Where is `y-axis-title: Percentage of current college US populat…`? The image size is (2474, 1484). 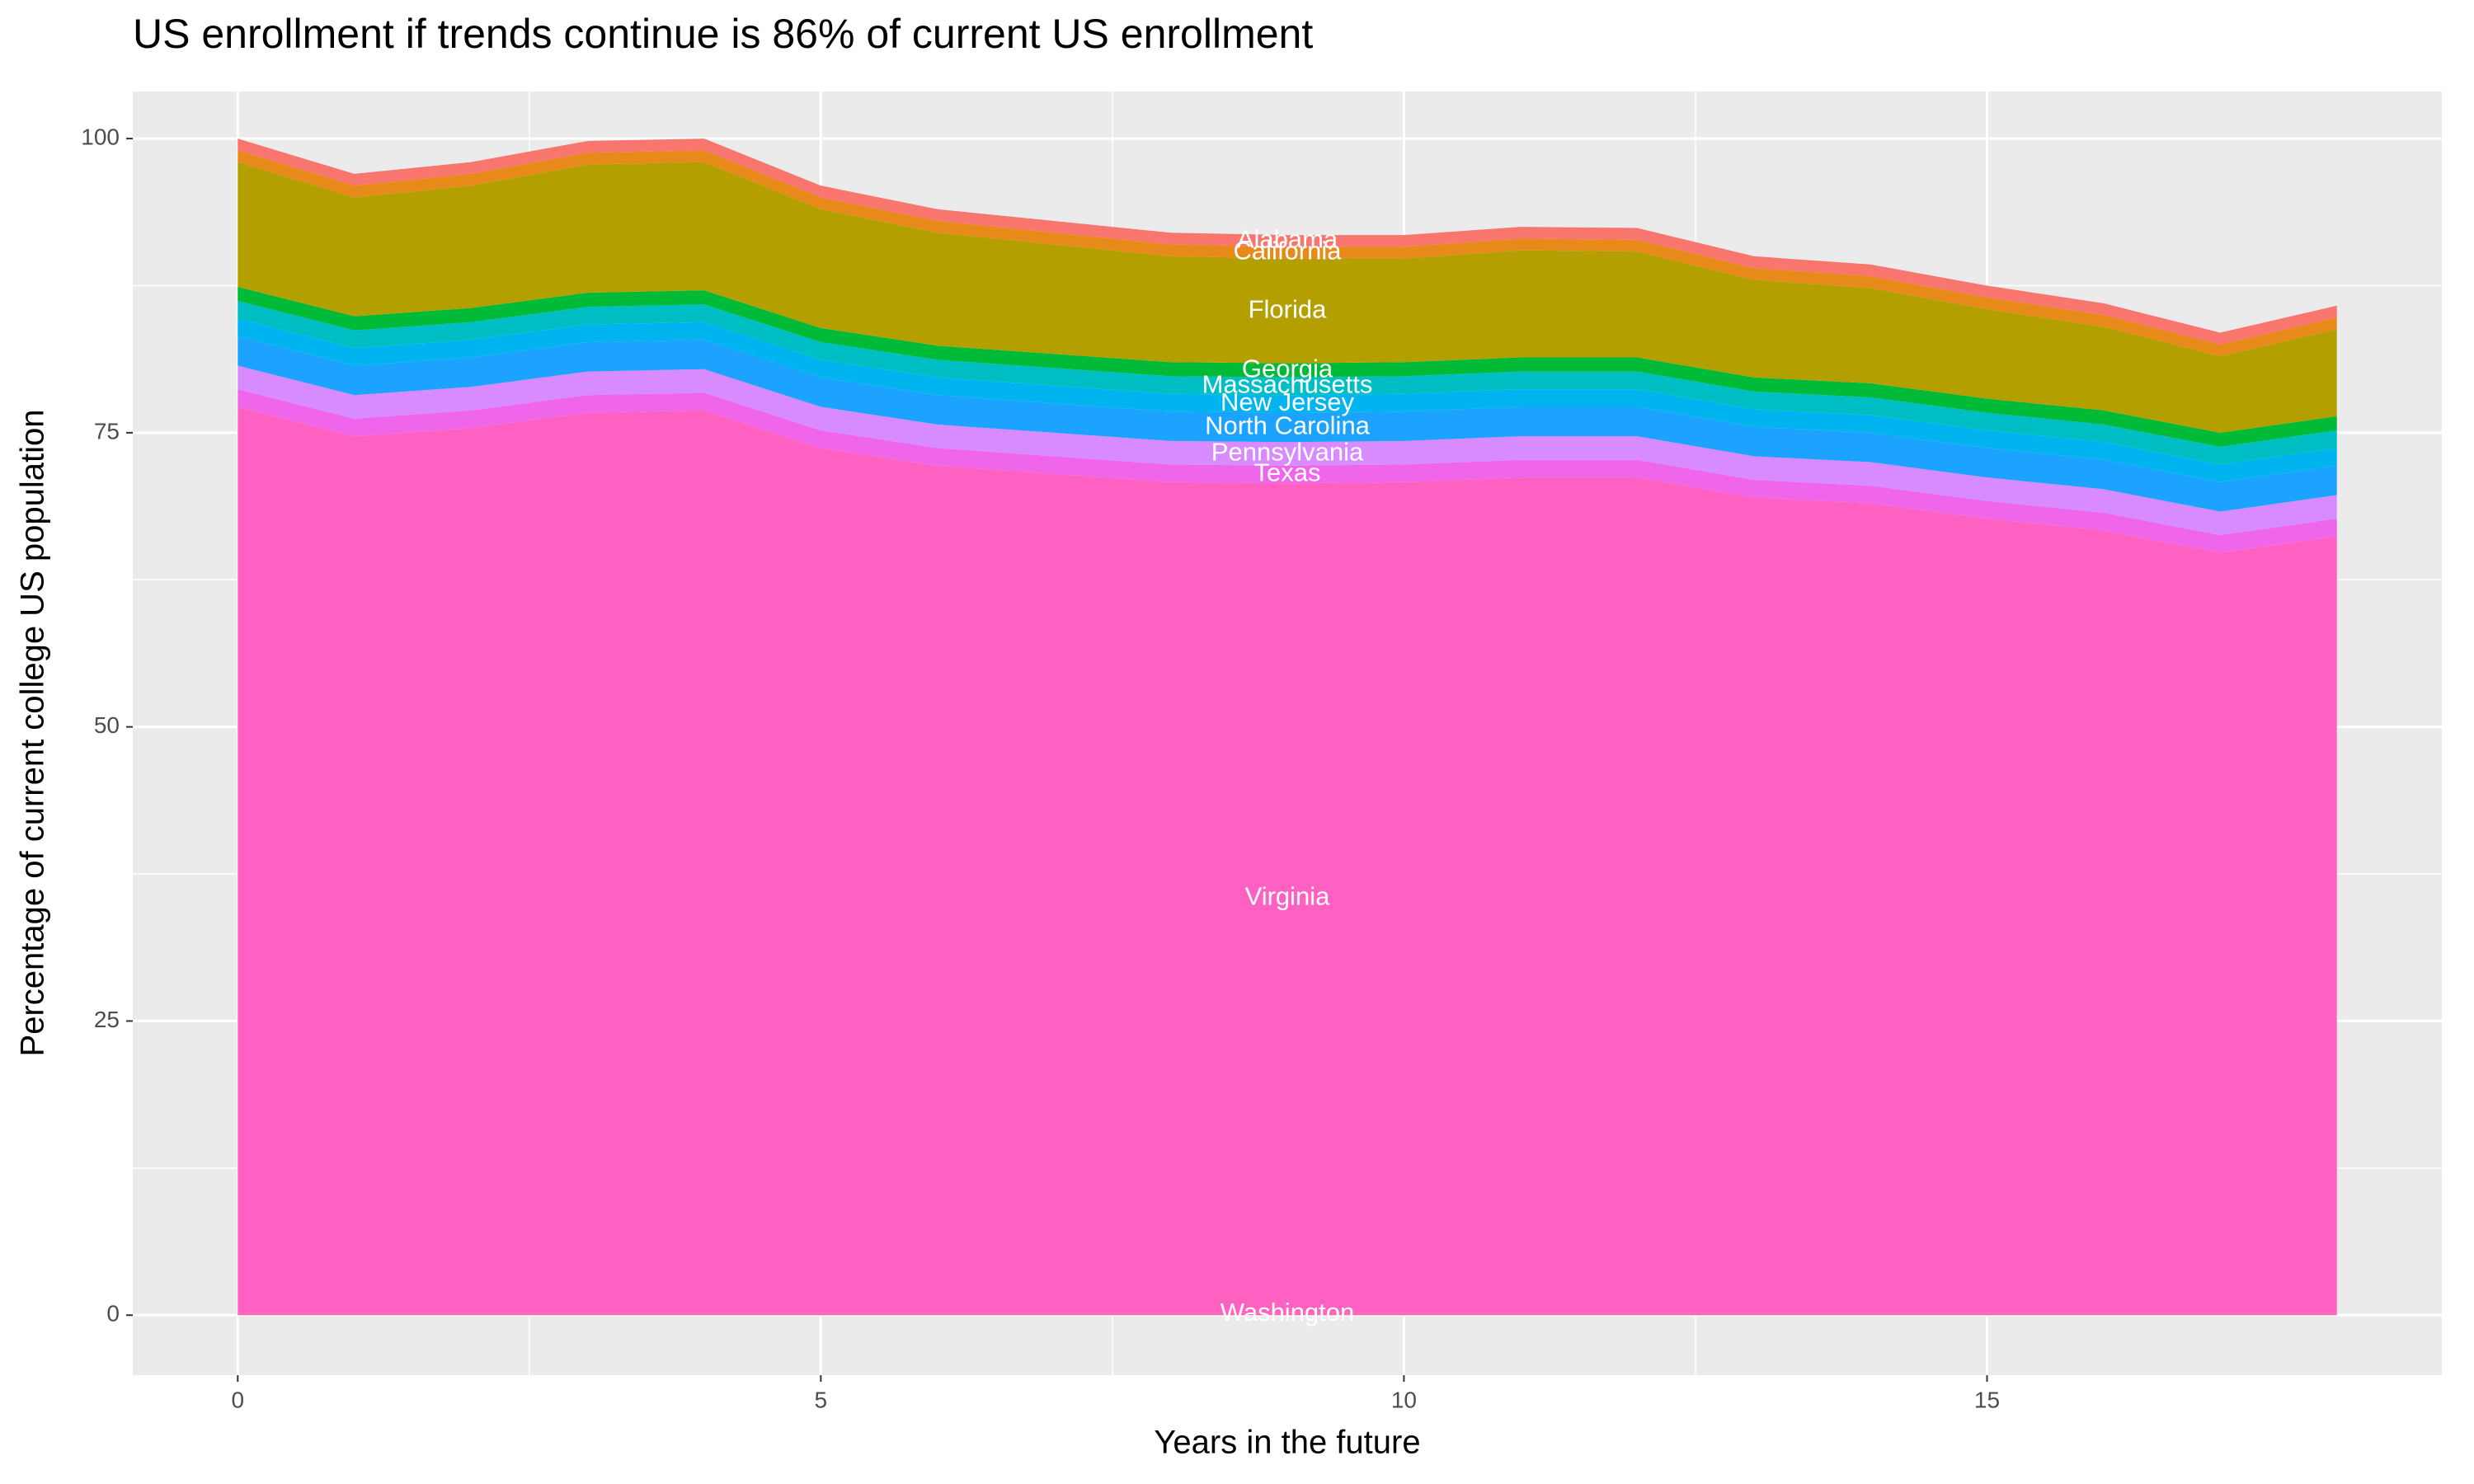 y-axis-title: Percentage of current college US populat… is located at coordinates (33, 733).